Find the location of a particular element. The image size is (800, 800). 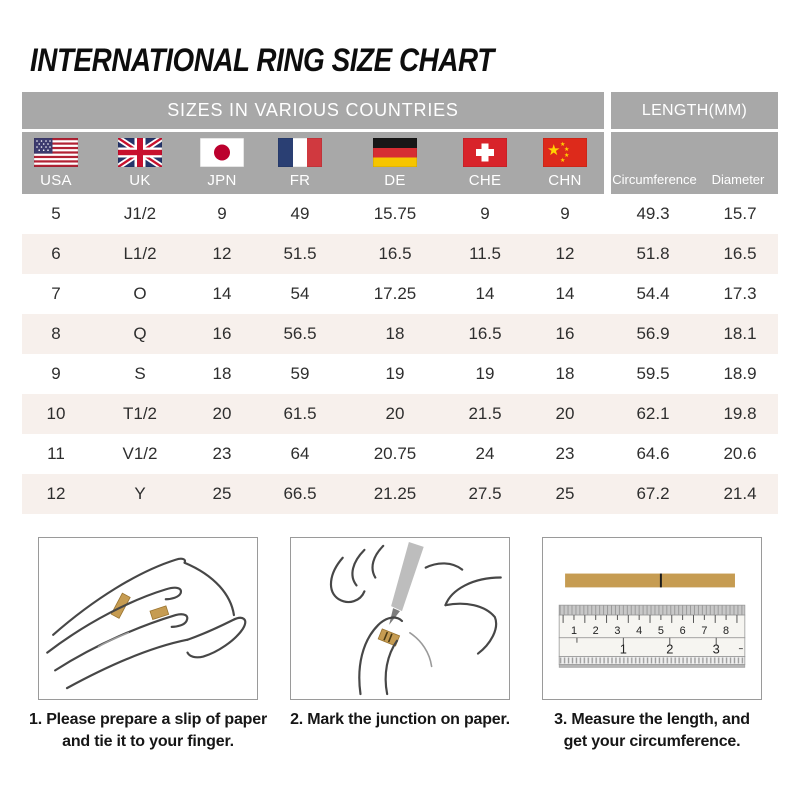

column-de: DE is located at coordinates (395, 160).